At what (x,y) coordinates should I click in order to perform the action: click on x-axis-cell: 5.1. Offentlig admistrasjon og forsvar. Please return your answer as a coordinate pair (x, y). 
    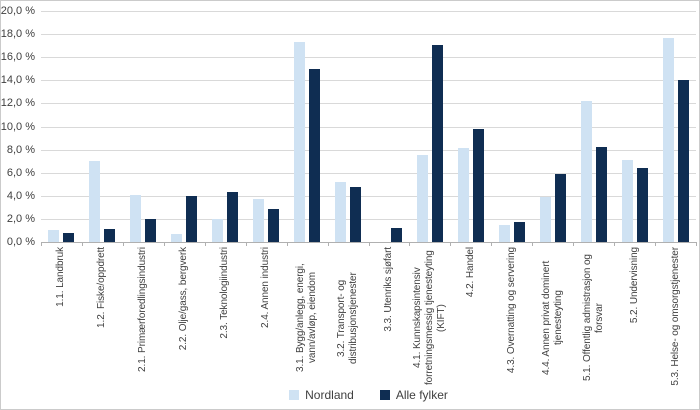
    Looking at the image, I should click on (593, 318).